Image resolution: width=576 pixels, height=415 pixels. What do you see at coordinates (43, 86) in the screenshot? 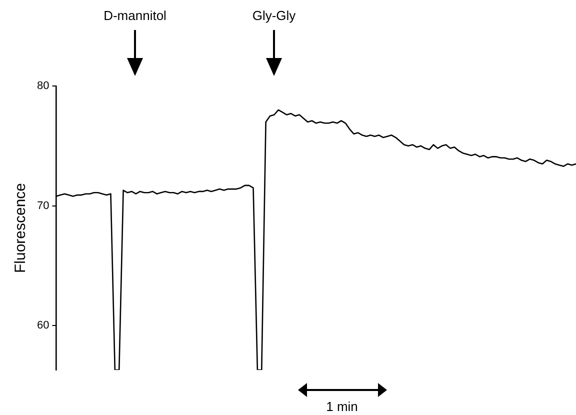
I see `y-tick-label: 80` at bounding box center [43, 86].